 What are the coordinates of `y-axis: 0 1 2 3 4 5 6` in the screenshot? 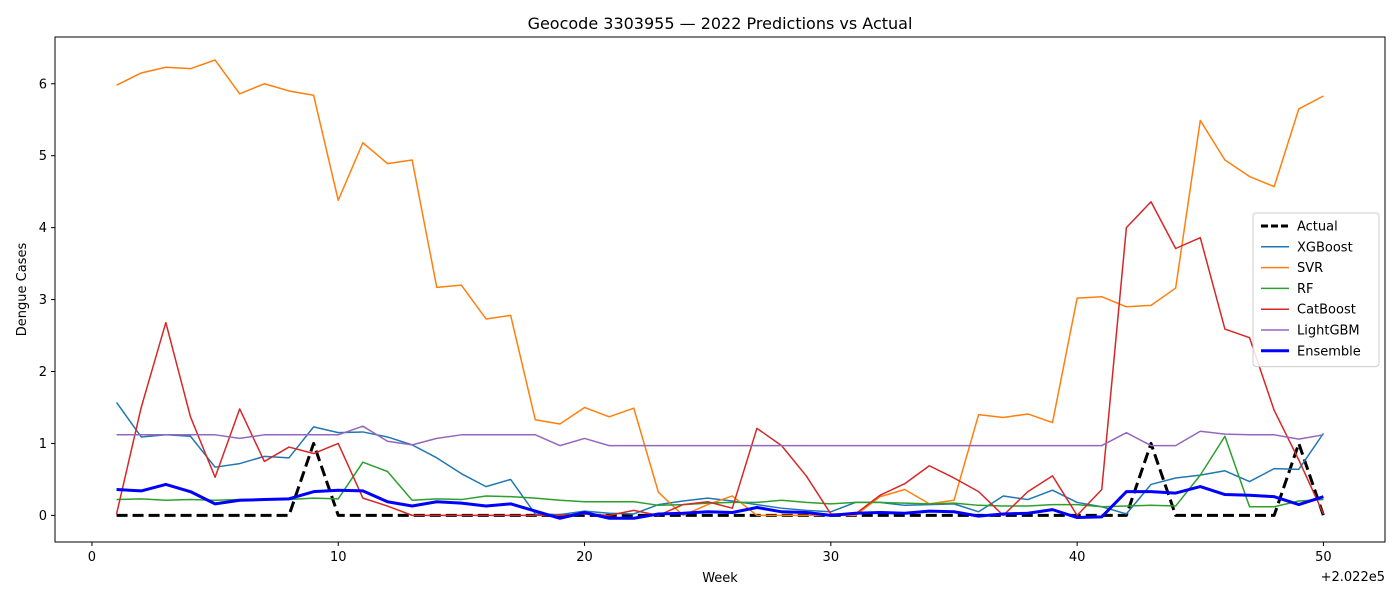 It's located at (47, 300).